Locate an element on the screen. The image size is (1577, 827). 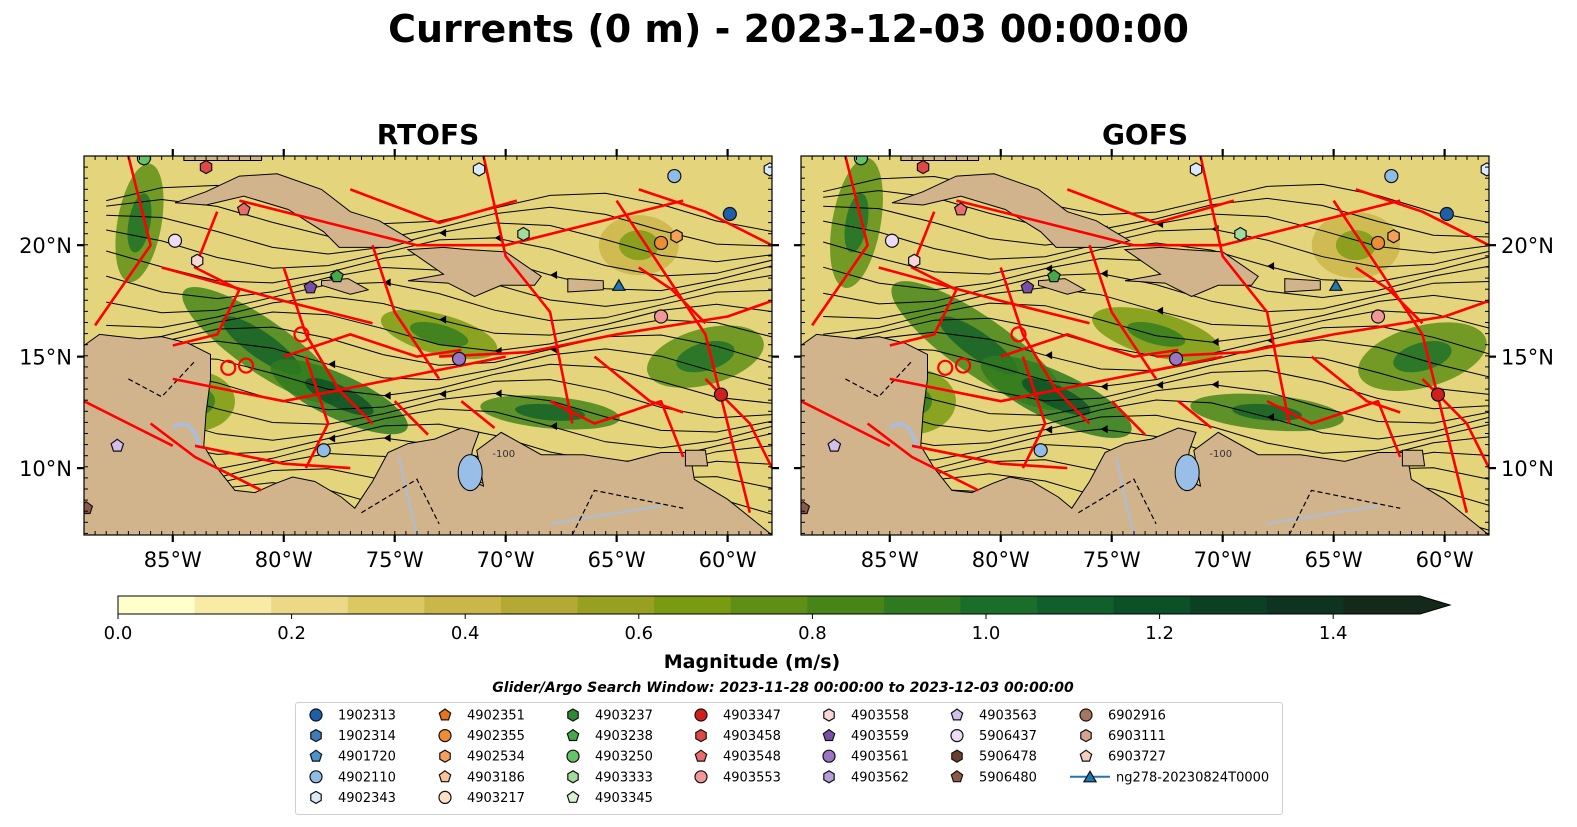
lake-maracaibo is located at coordinates (470, 473).